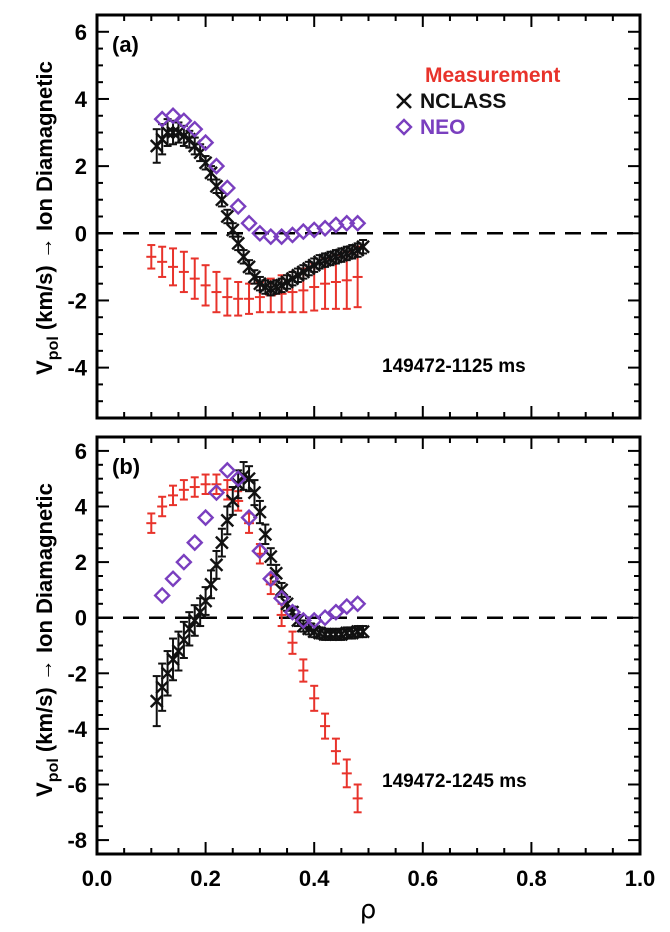 The height and width of the screenshot is (932, 670). I want to click on legend-marker-nclass, so click(404, 101).